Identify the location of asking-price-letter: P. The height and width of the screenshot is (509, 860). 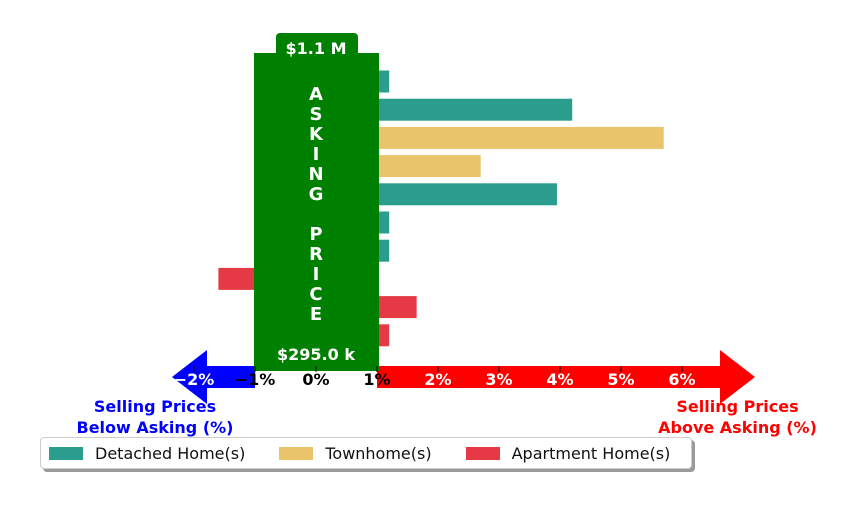
(315, 234).